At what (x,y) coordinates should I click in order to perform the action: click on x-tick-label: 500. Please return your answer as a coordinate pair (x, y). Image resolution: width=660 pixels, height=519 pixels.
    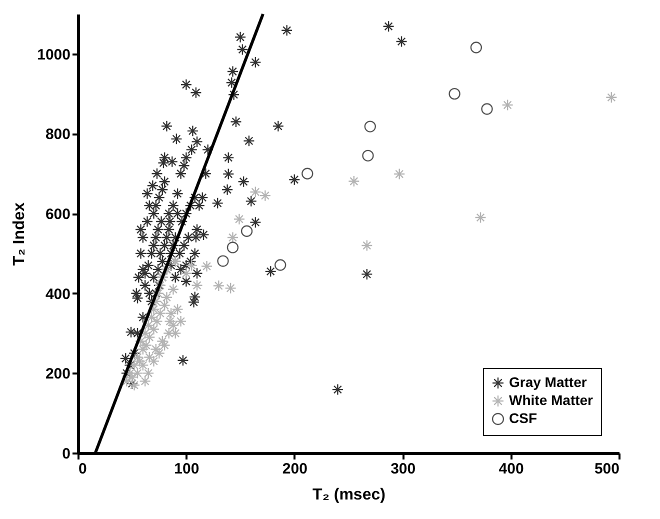
    Looking at the image, I should click on (607, 469).